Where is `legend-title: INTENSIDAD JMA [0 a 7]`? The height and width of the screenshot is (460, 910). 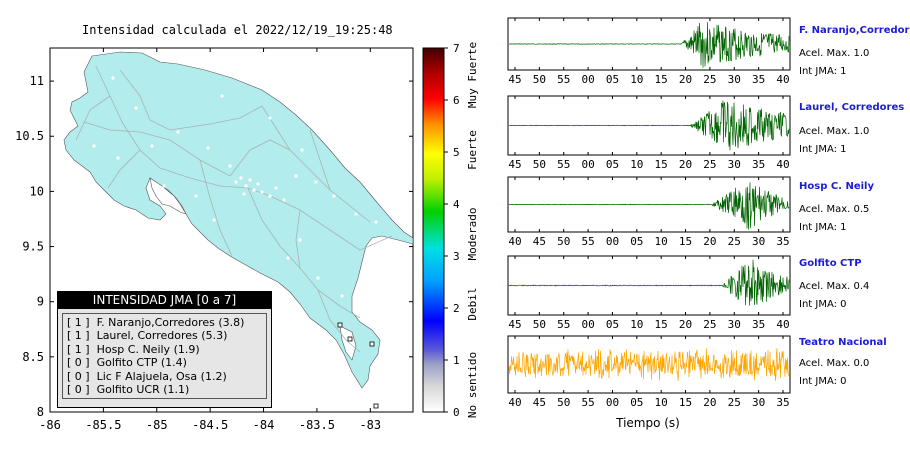
legend-title: INTENSIDAD JMA [0 a 7] is located at coordinates (164, 300).